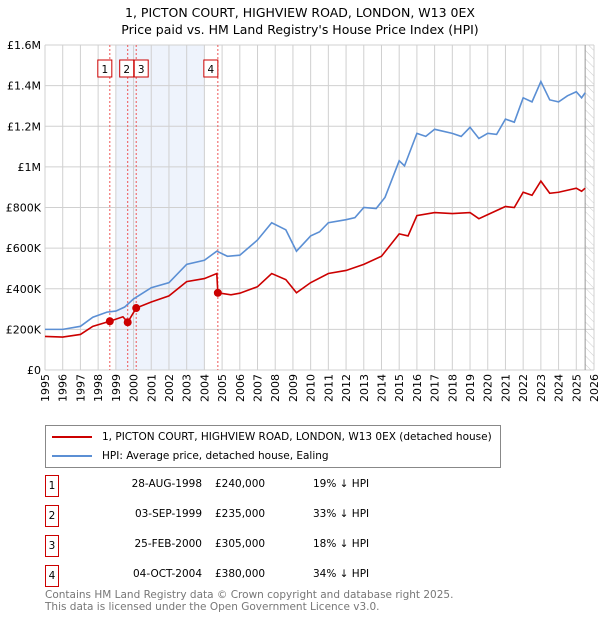 Image resolution: width=600 pixels, height=620 pixels. Describe the element at coordinates (594, 388) in the screenshot. I see `x-tick-label: 2026` at that location.